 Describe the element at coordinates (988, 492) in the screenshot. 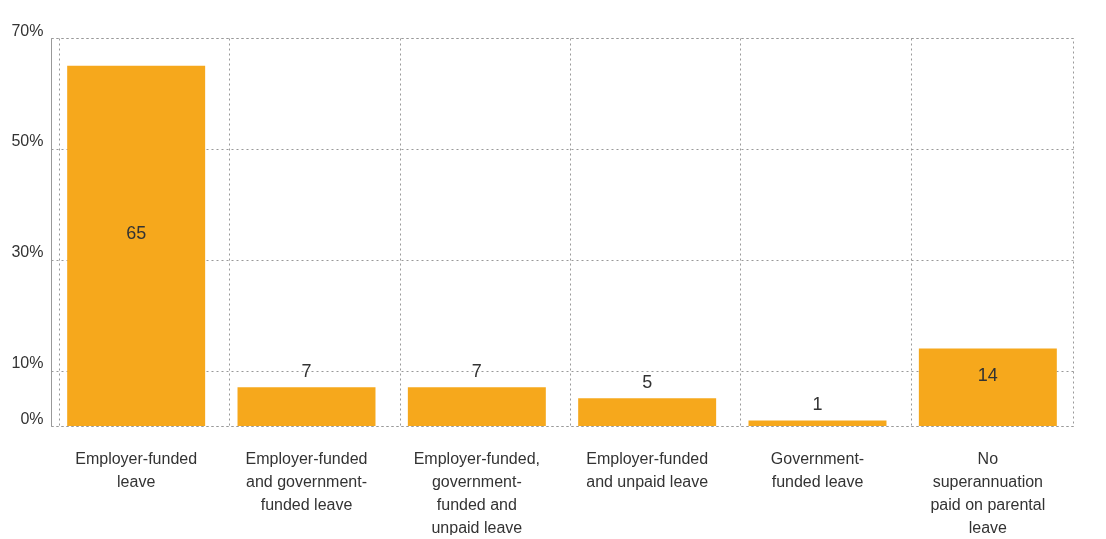

I see `x-tick-label: No superannuation paid on parental leave` at that location.